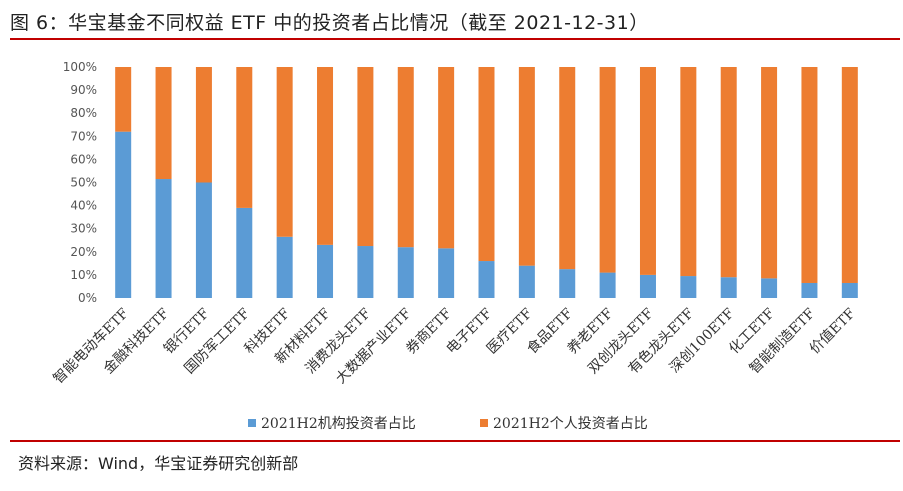 The width and height of the screenshot is (903, 491). What do you see at coordinates (87, 298) in the screenshot?
I see `y-tick-label: 0%` at bounding box center [87, 298].